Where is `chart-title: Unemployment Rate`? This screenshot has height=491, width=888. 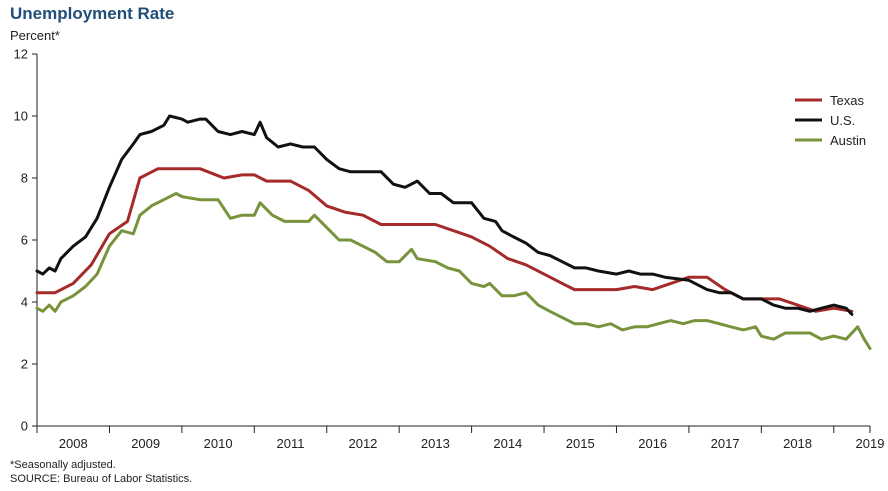 chart-title: Unemployment Rate is located at coordinates (92, 13).